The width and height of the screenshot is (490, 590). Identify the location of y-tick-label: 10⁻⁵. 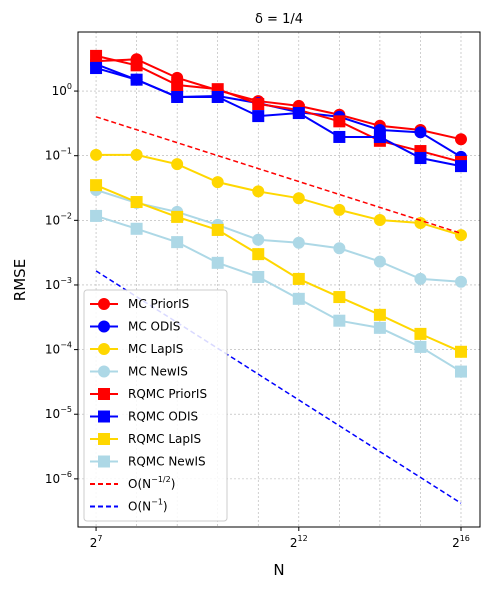
(58, 413).